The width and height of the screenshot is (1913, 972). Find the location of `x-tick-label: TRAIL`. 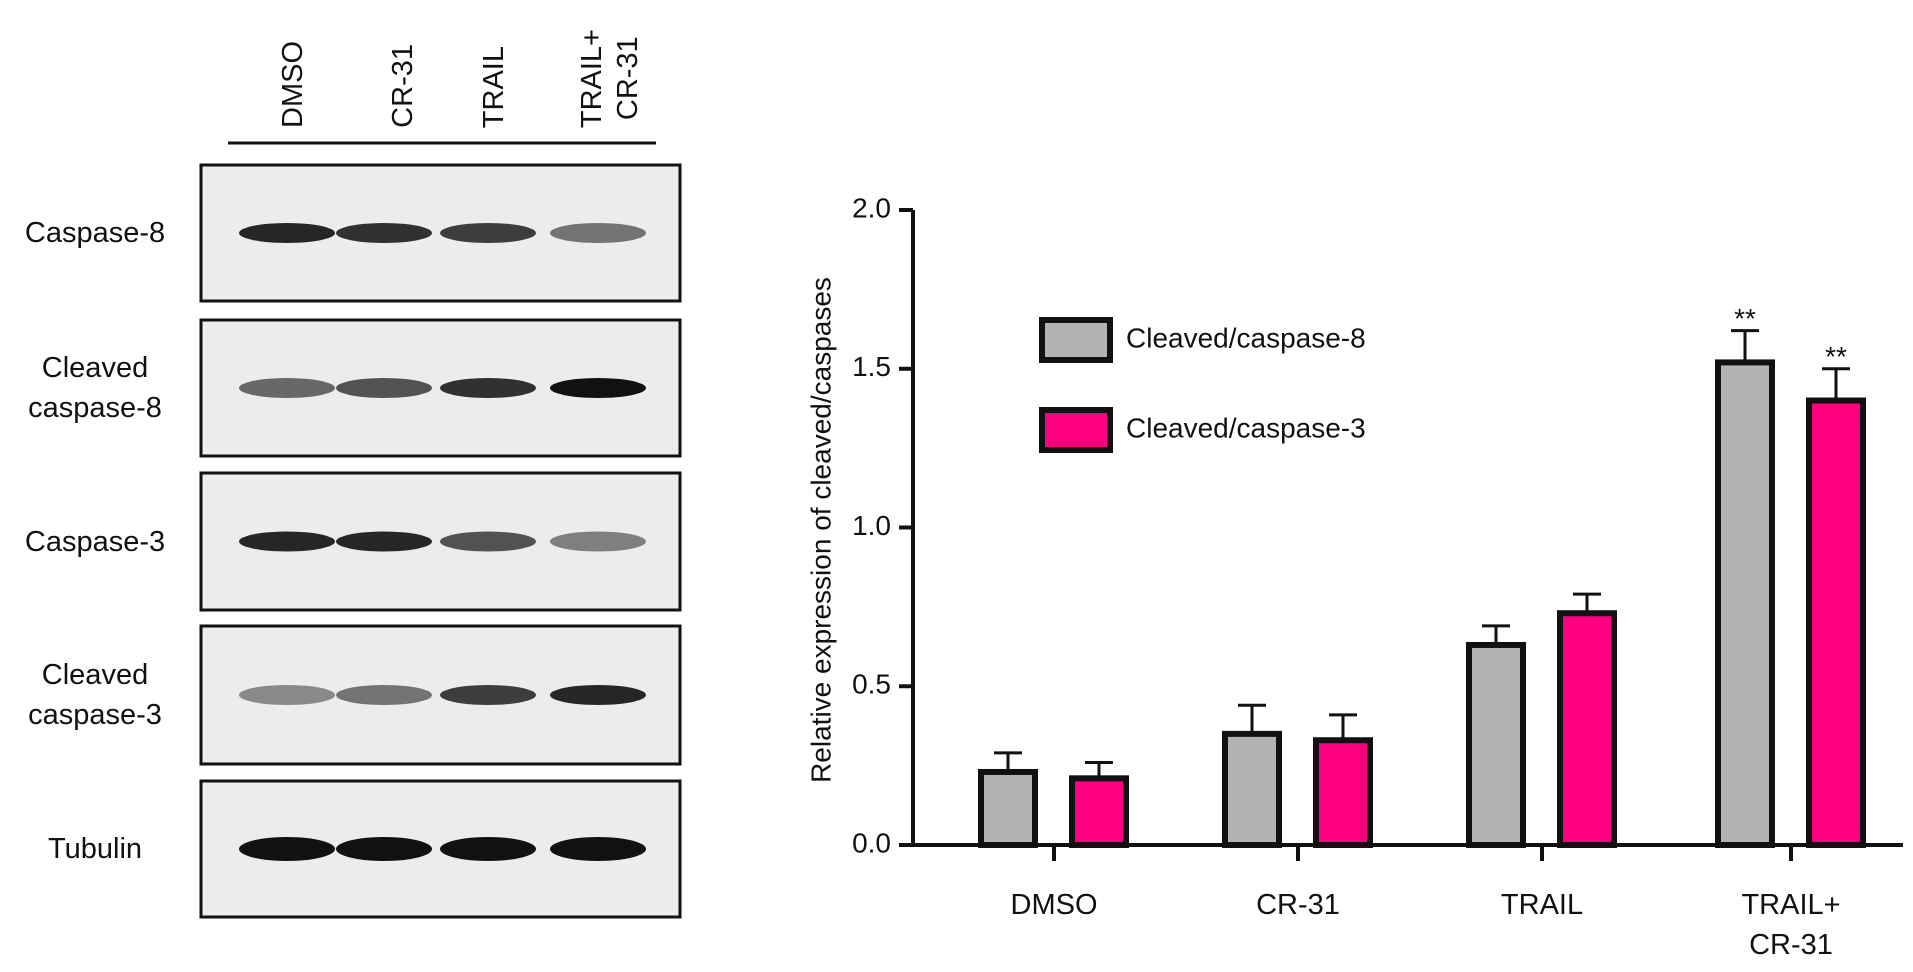

x-tick-label: TRAIL is located at coordinates (1542, 905).